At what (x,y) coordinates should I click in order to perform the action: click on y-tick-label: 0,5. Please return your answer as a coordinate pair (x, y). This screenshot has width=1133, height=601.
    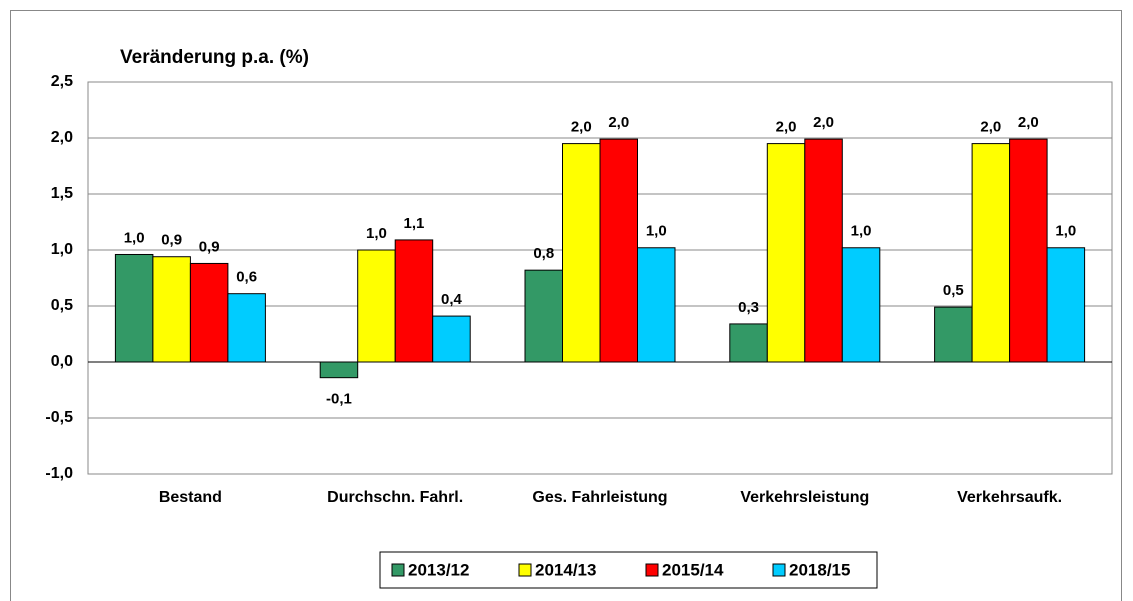
    Looking at the image, I should click on (62, 305).